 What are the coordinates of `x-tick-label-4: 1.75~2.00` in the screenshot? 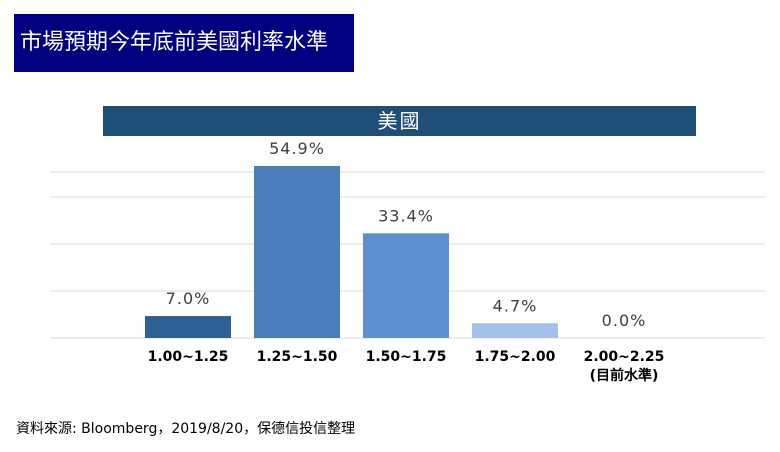 It's located at (515, 357).